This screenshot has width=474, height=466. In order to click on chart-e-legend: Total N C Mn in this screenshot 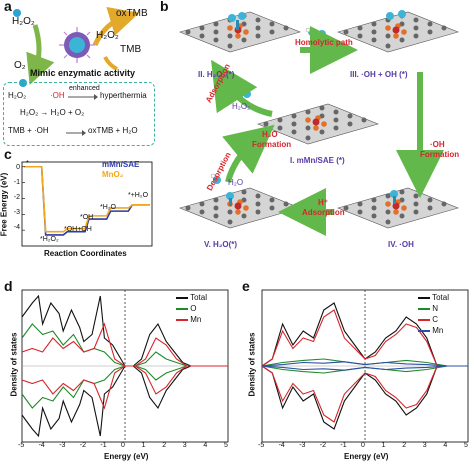, I will do `click(433, 314)`.